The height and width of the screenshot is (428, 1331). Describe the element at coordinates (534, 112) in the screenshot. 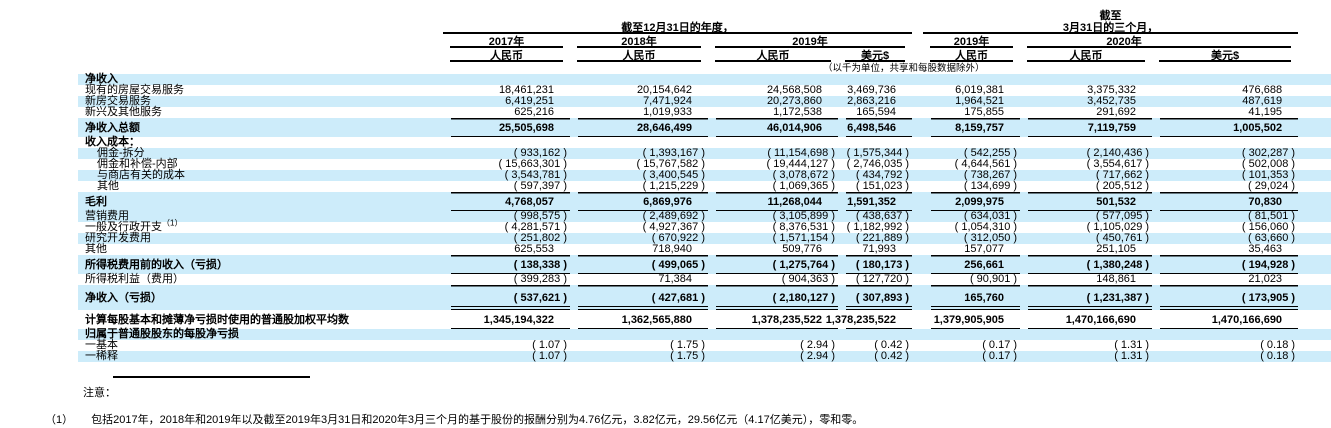

I see `value-cell: 625,216` at that location.